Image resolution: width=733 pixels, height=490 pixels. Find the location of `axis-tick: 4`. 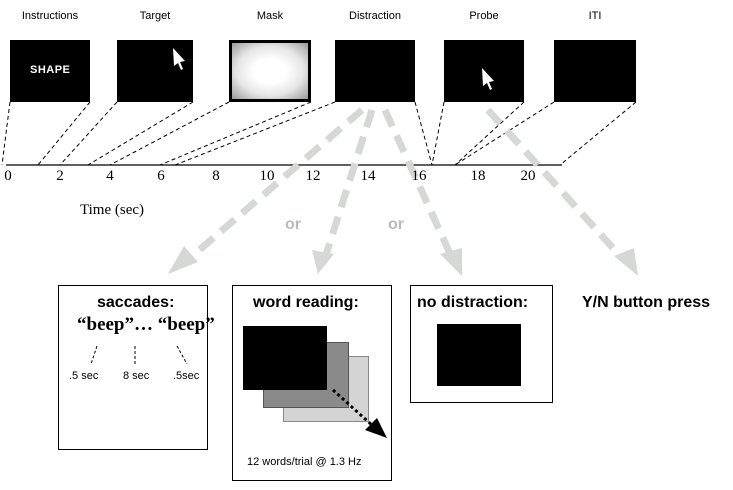

axis-tick: 4 is located at coordinates (110, 176).